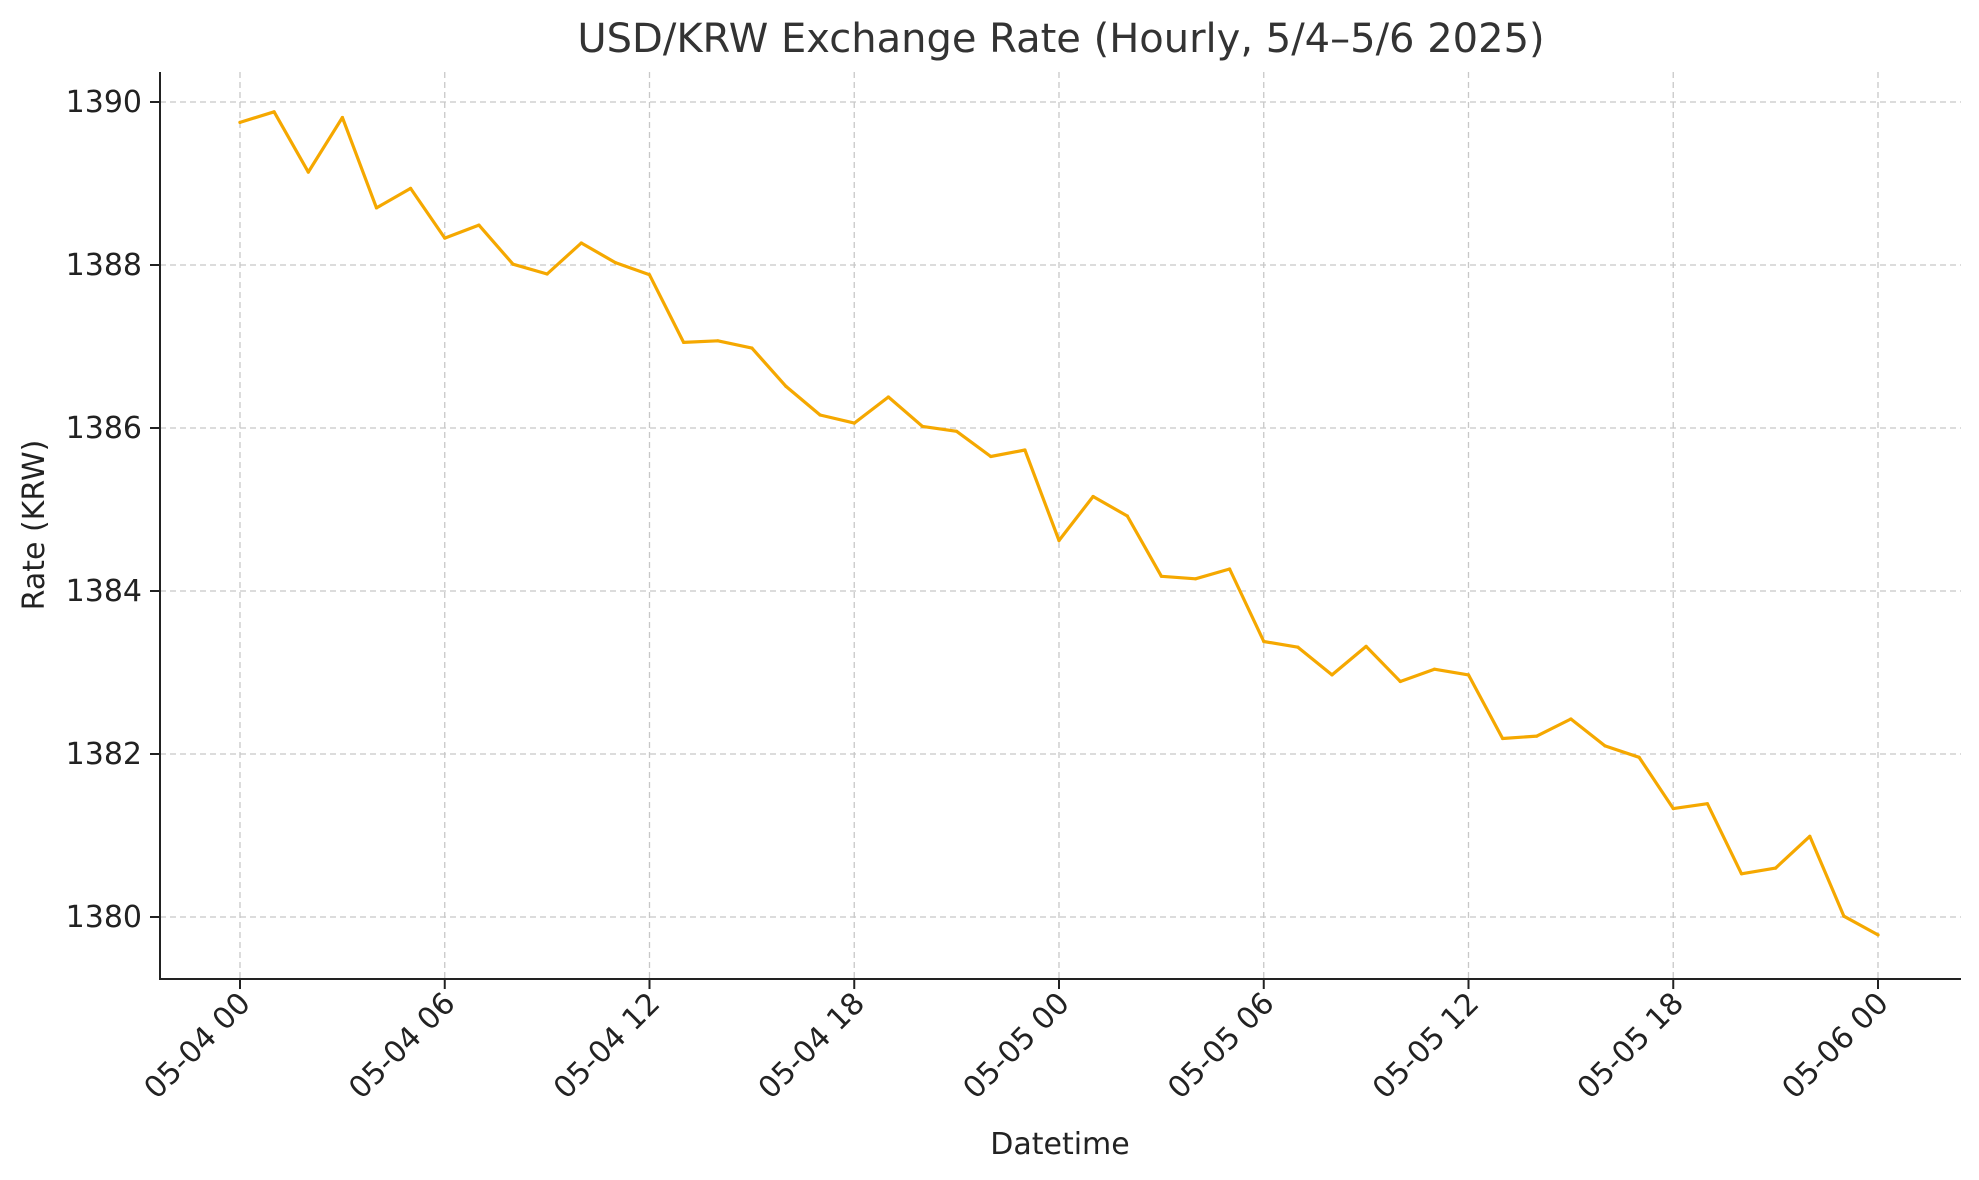 The width and height of the screenshot is (1979, 1180). Describe the element at coordinates (1221, 1046) in the screenshot. I see `x-tick-label: 05-05 06` at that location.